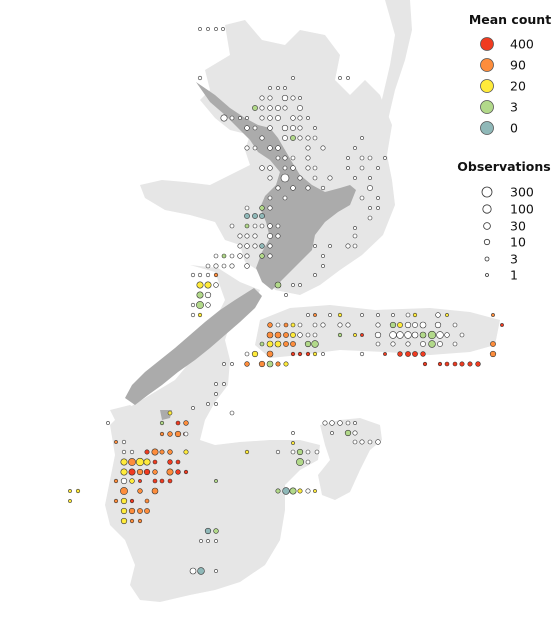  What do you see at coordinates (504, 226) in the screenshot?
I see `legend-observation-item: 30` at bounding box center [504, 226].